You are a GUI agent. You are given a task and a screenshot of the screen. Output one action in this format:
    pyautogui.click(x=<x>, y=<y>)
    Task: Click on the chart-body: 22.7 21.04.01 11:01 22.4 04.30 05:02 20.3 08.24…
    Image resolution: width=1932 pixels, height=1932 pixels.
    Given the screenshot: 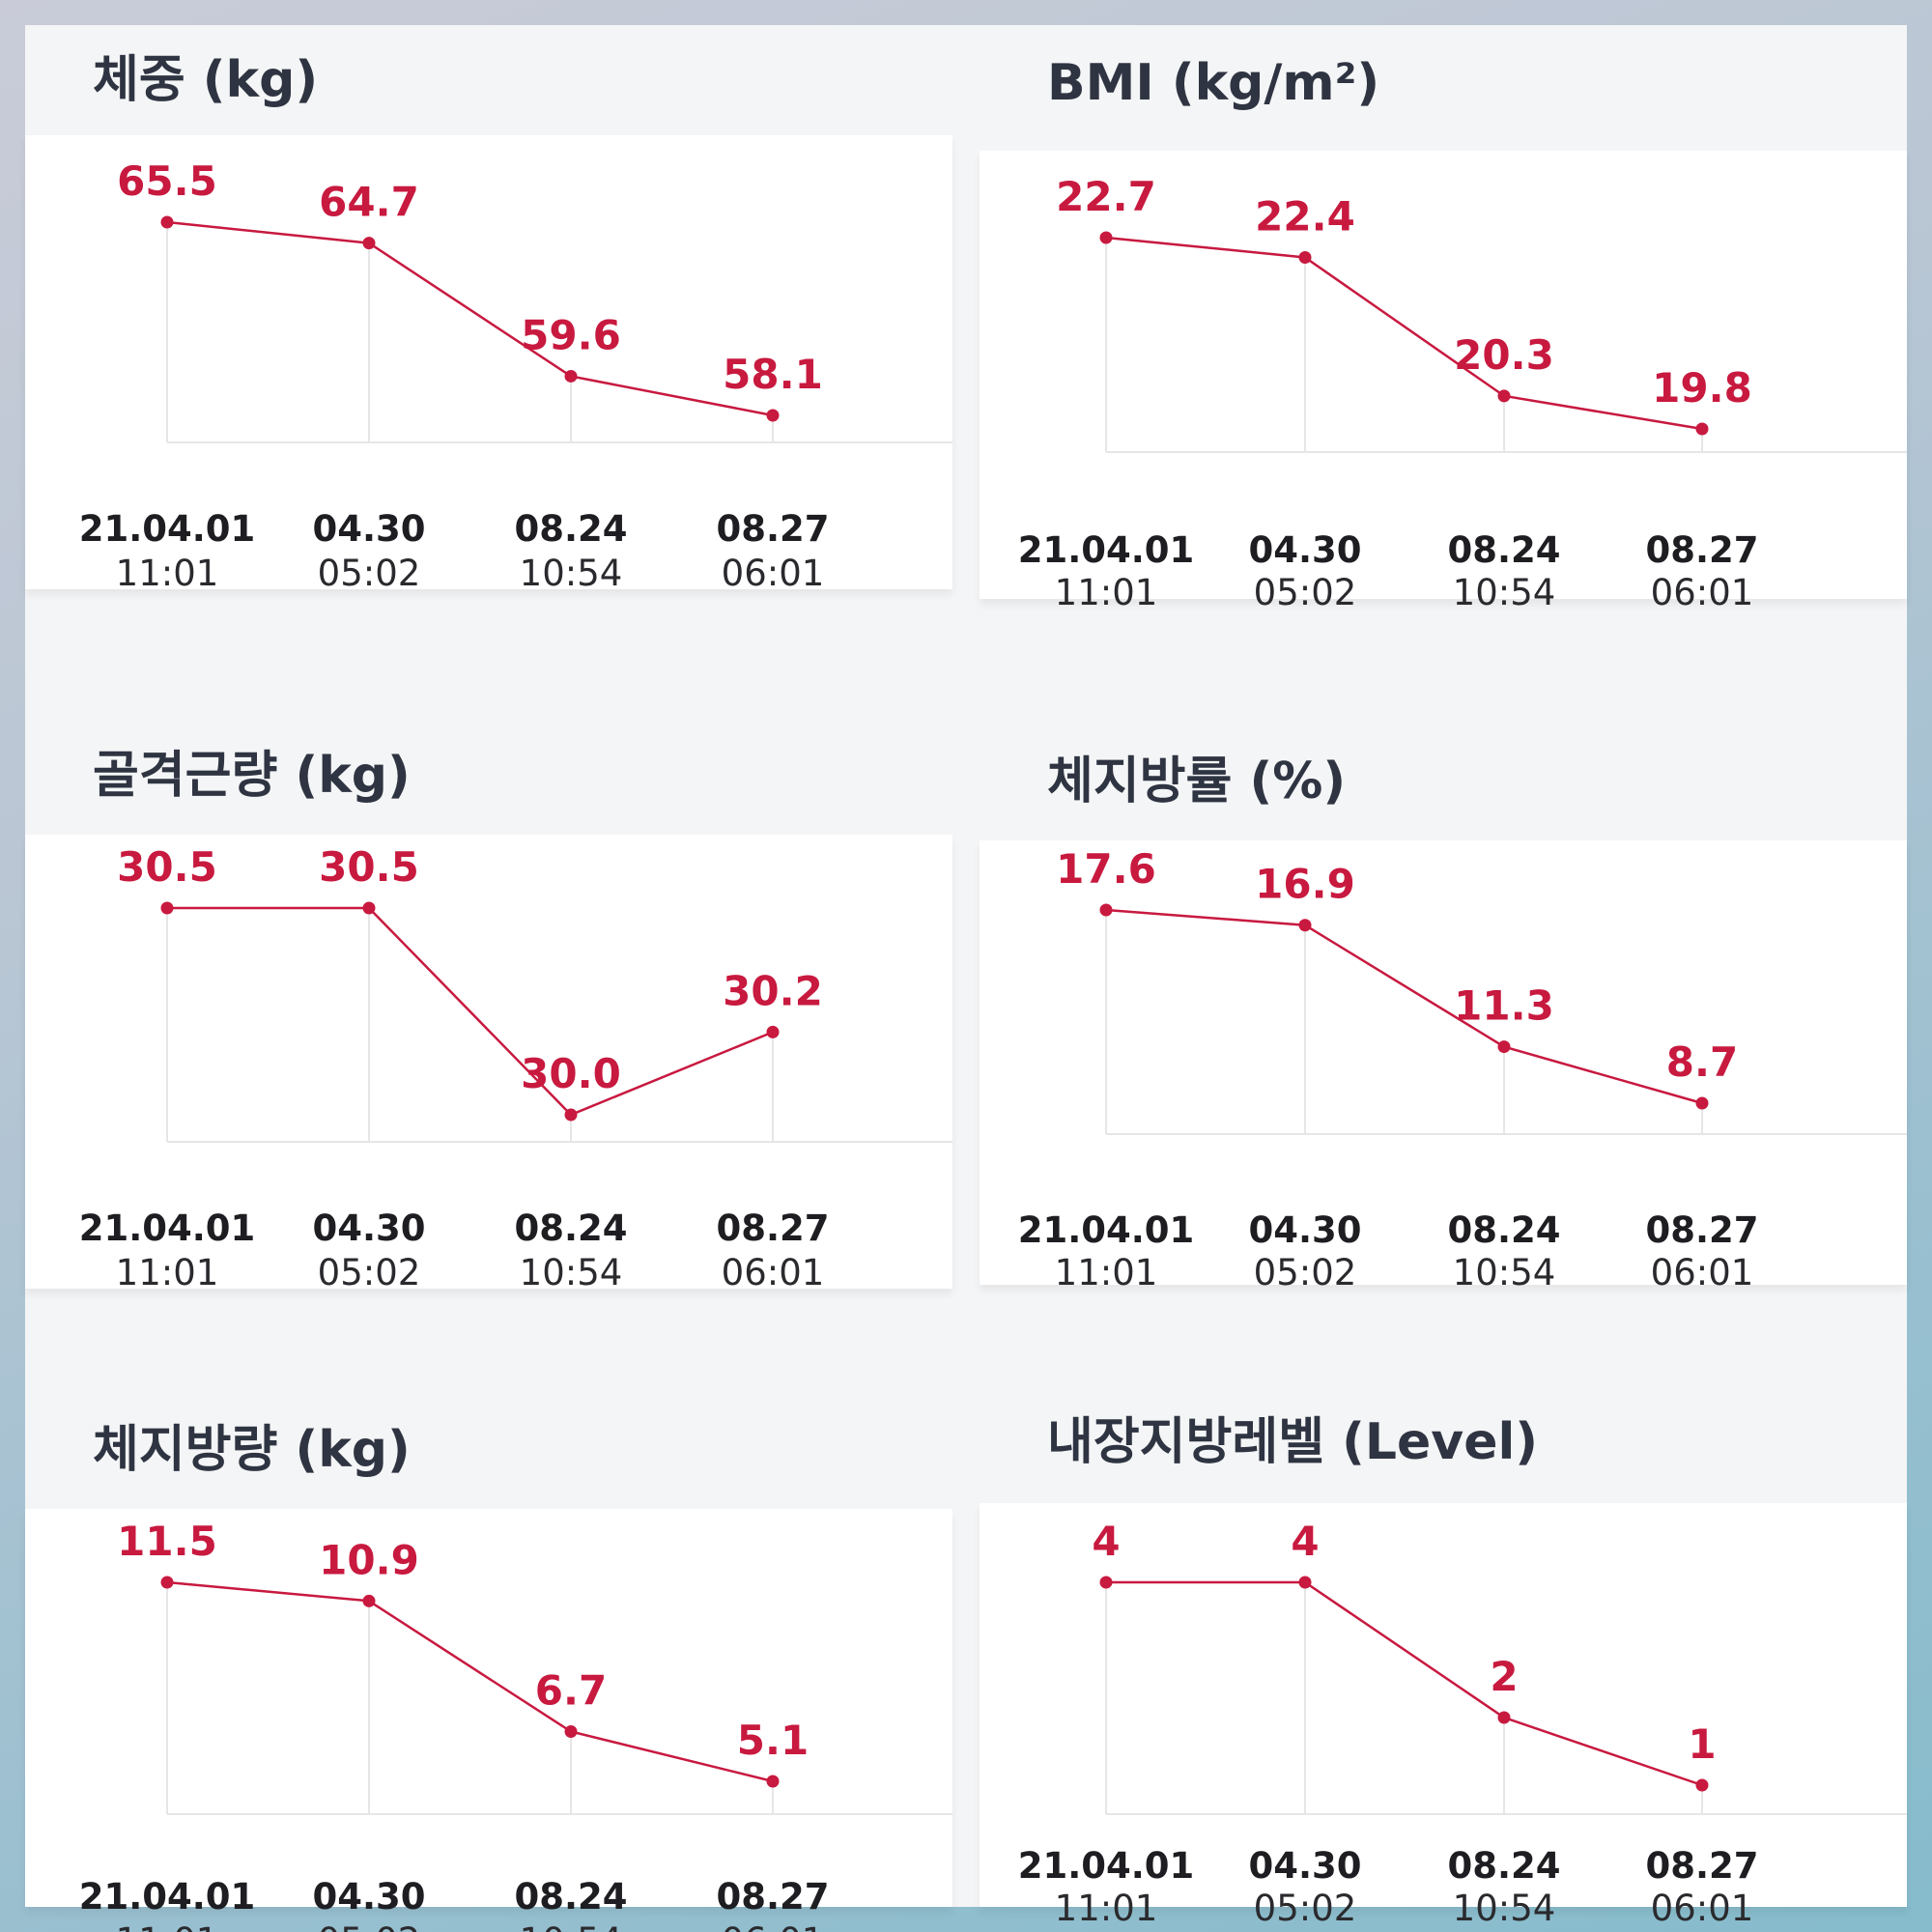 What is the action you would take?
    pyautogui.click(x=1443, y=382)
    